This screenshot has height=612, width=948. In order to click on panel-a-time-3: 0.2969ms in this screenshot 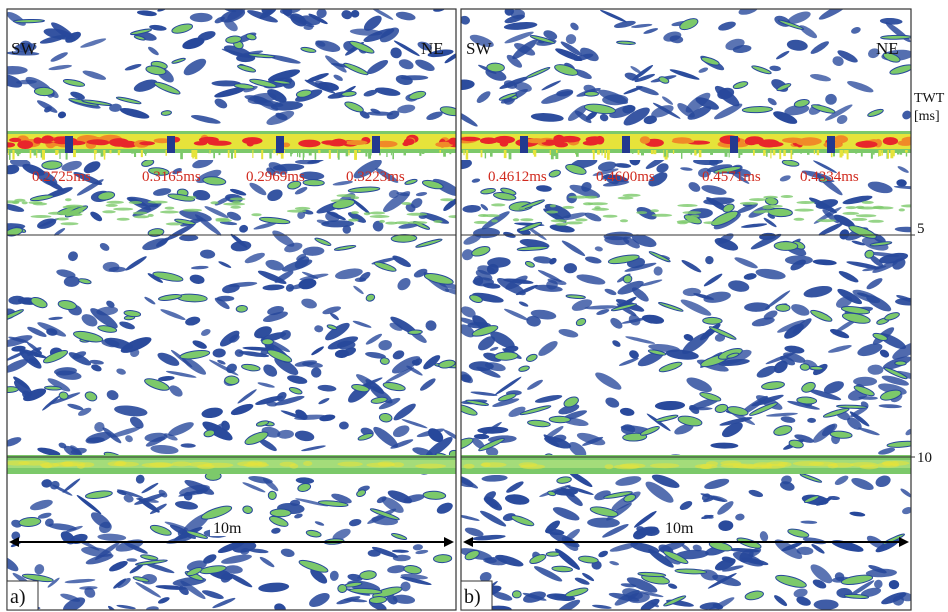, I will do `click(275, 177)`.